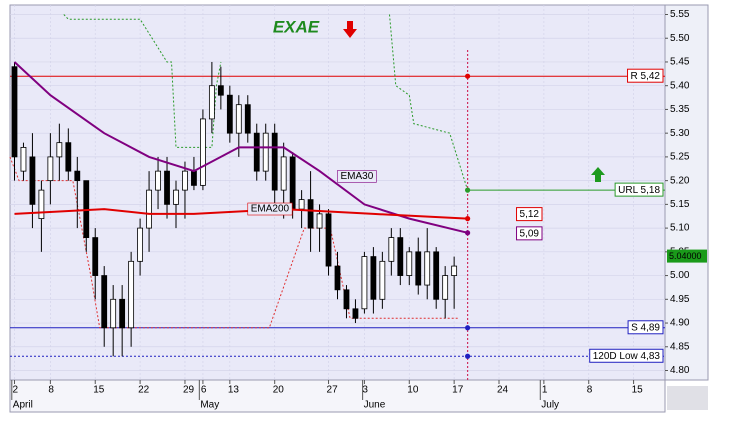 The height and width of the screenshot is (422, 731). I want to click on x-tick-label: 1, so click(545, 390).